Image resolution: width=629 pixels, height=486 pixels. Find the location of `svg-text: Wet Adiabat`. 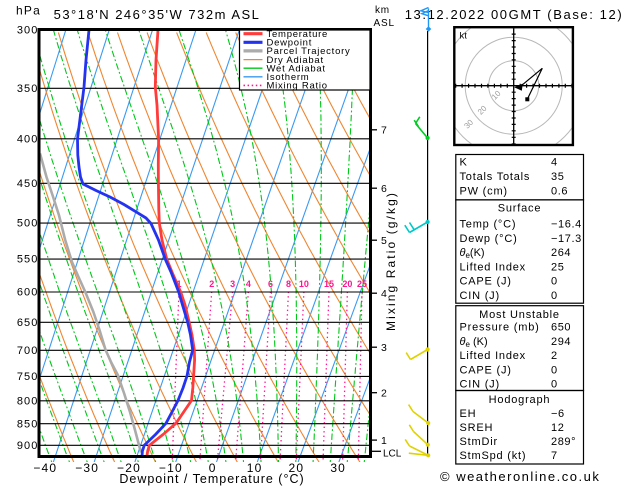

svg-text: Wet Adiabat is located at coordinates (296, 68).